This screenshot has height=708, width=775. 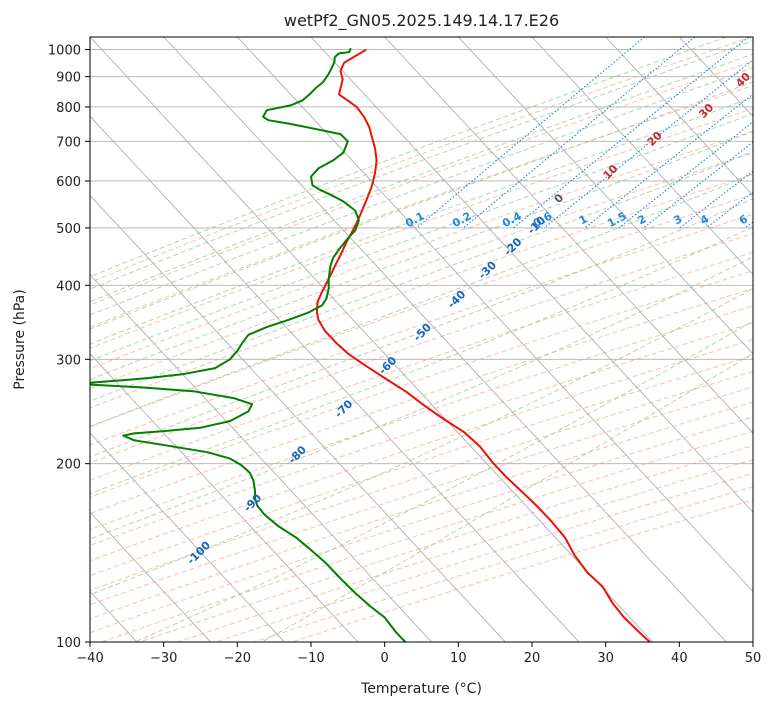 I want to click on y-tick-label: 700, so click(x=68, y=142).